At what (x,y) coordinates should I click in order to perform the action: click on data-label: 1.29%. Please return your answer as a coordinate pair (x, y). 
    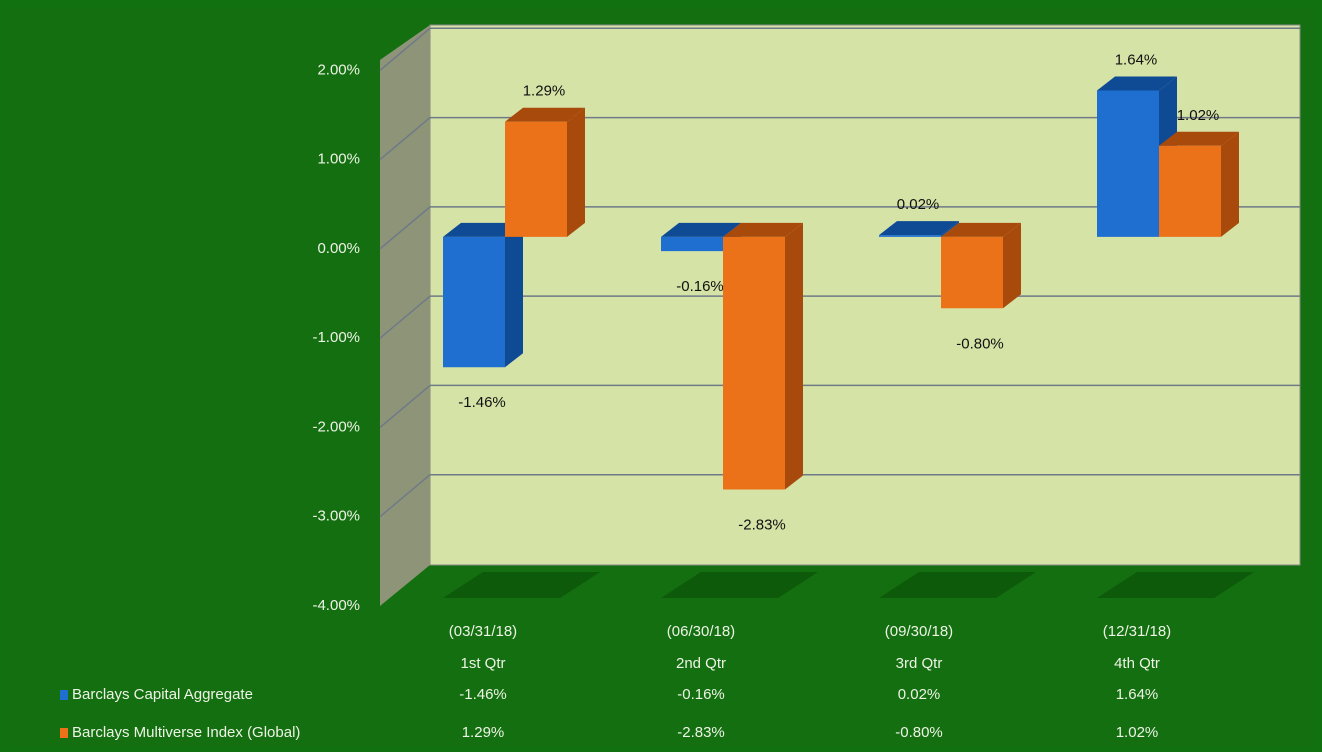
    Looking at the image, I should click on (544, 91).